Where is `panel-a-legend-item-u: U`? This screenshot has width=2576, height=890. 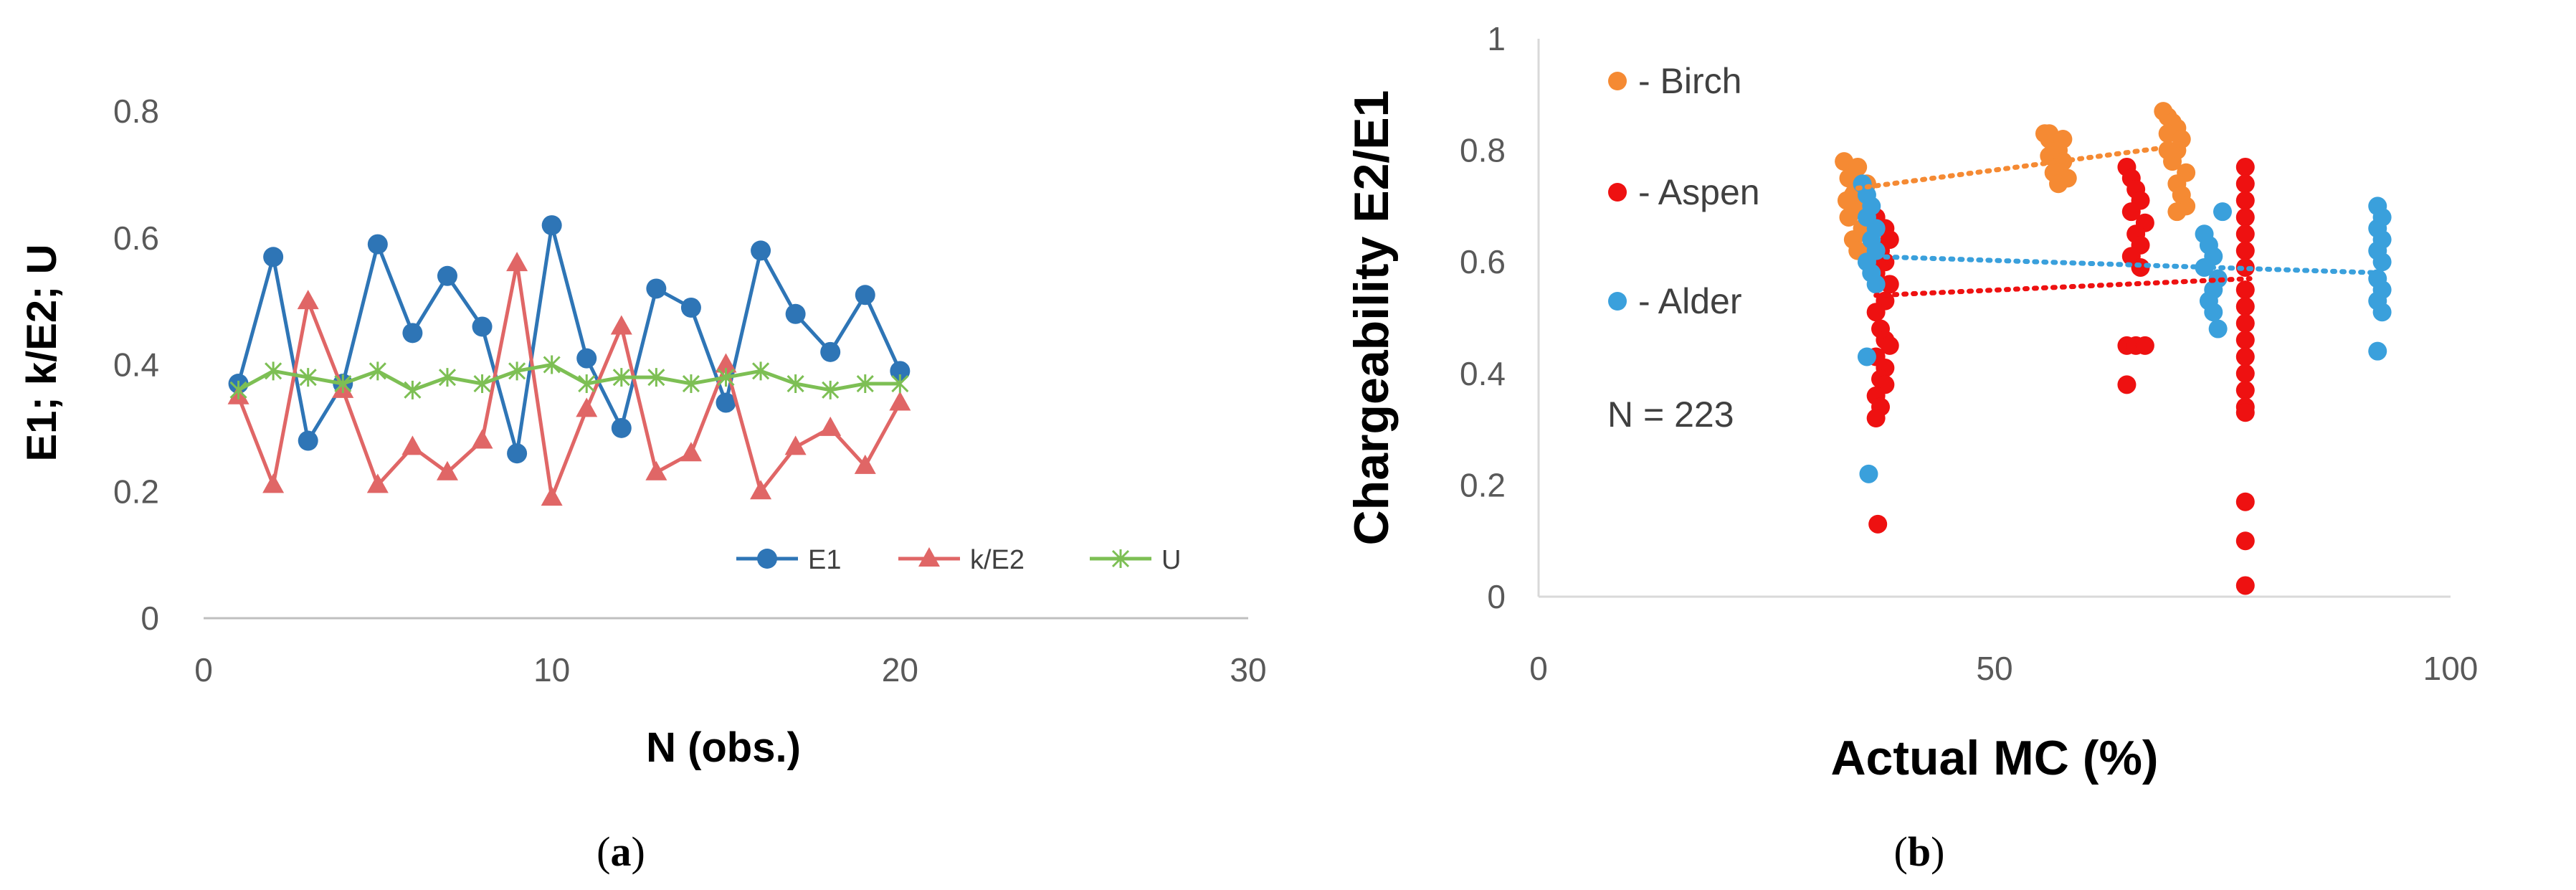 panel-a-legend-item-u: U is located at coordinates (1135, 560).